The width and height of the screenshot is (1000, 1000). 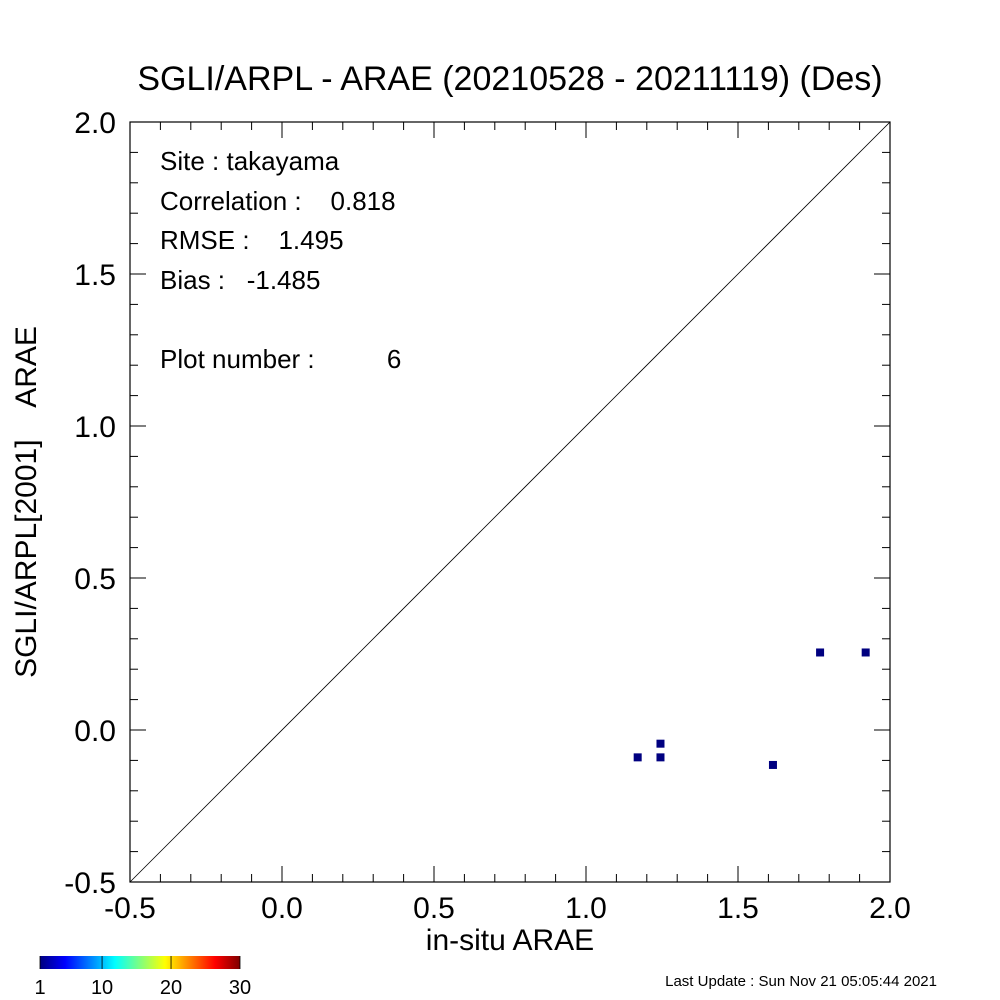 I want to click on y-tick-label: 0.5, so click(x=95, y=579).